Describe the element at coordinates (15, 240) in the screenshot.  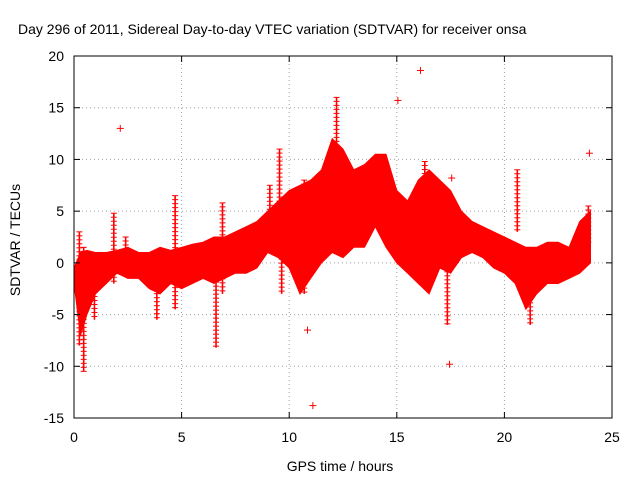
I see `y-axis-label: SDTVAR / TECUs` at that location.